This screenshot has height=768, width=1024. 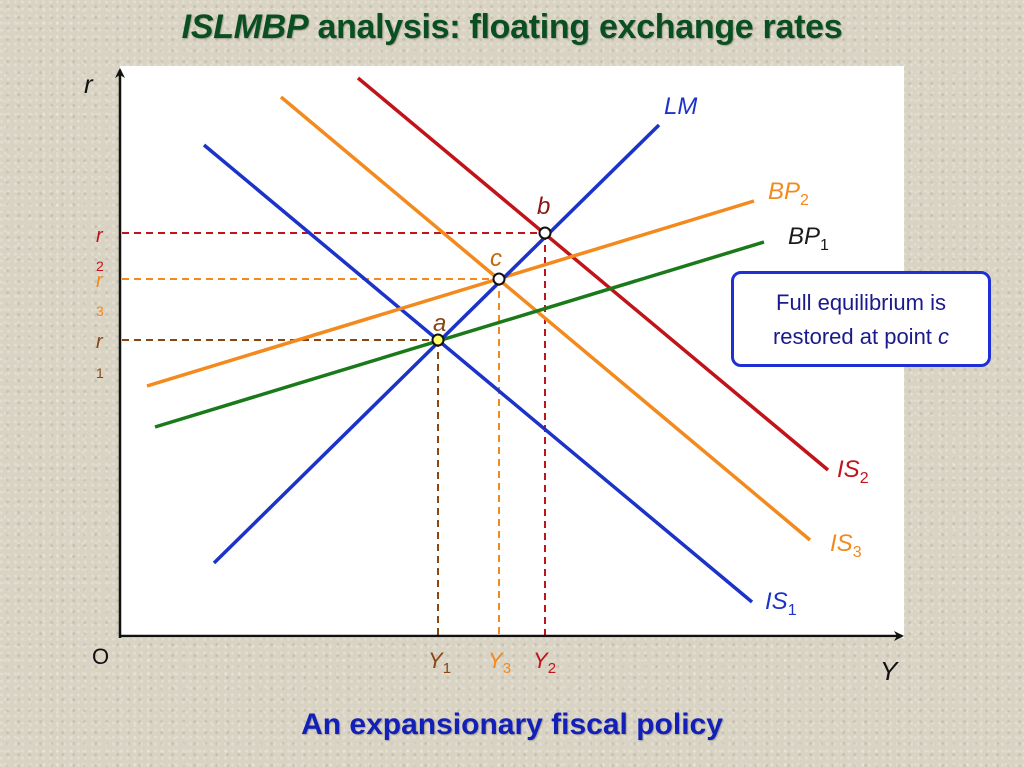 What do you see at coordinates (89, 84) in the screenshot?
I see `y-axis-label: r` at bounding box center [89, 84].